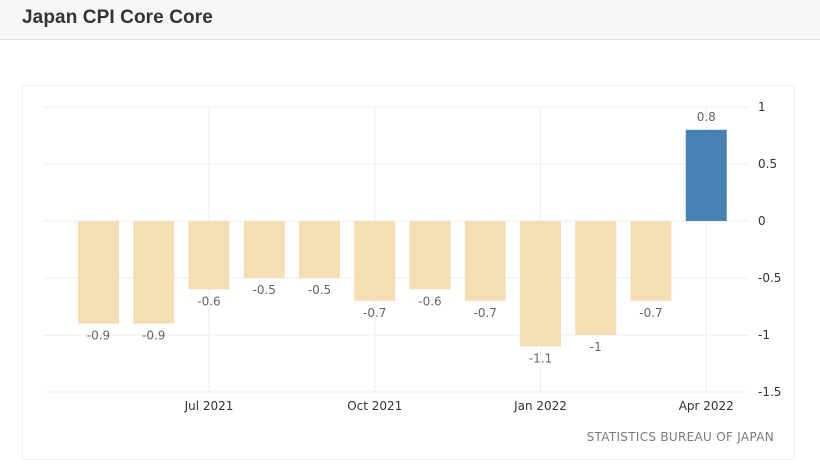  I want to click on x-tick-label: Jan 2022, so click(540, 406).